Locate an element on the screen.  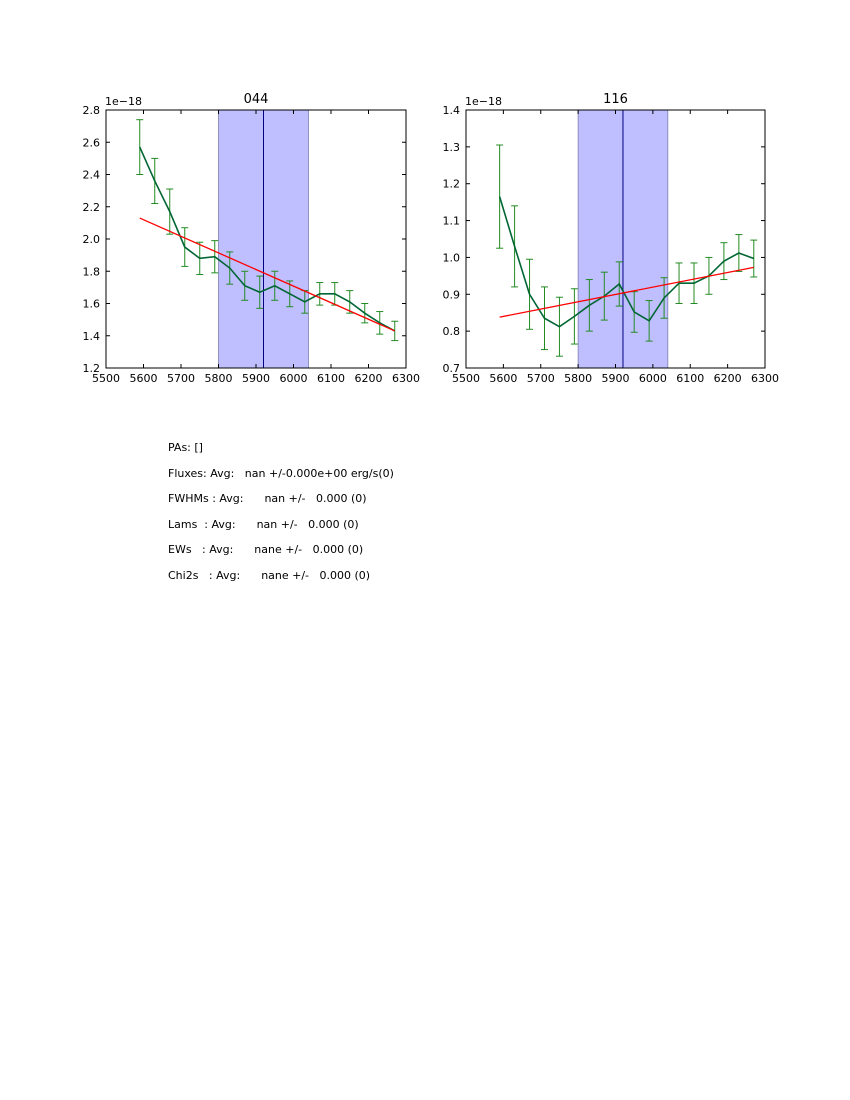
stats-fwhms: FWHMs : Avg: nan +/- 0.000 (0) is located at coordinates (267, 499).